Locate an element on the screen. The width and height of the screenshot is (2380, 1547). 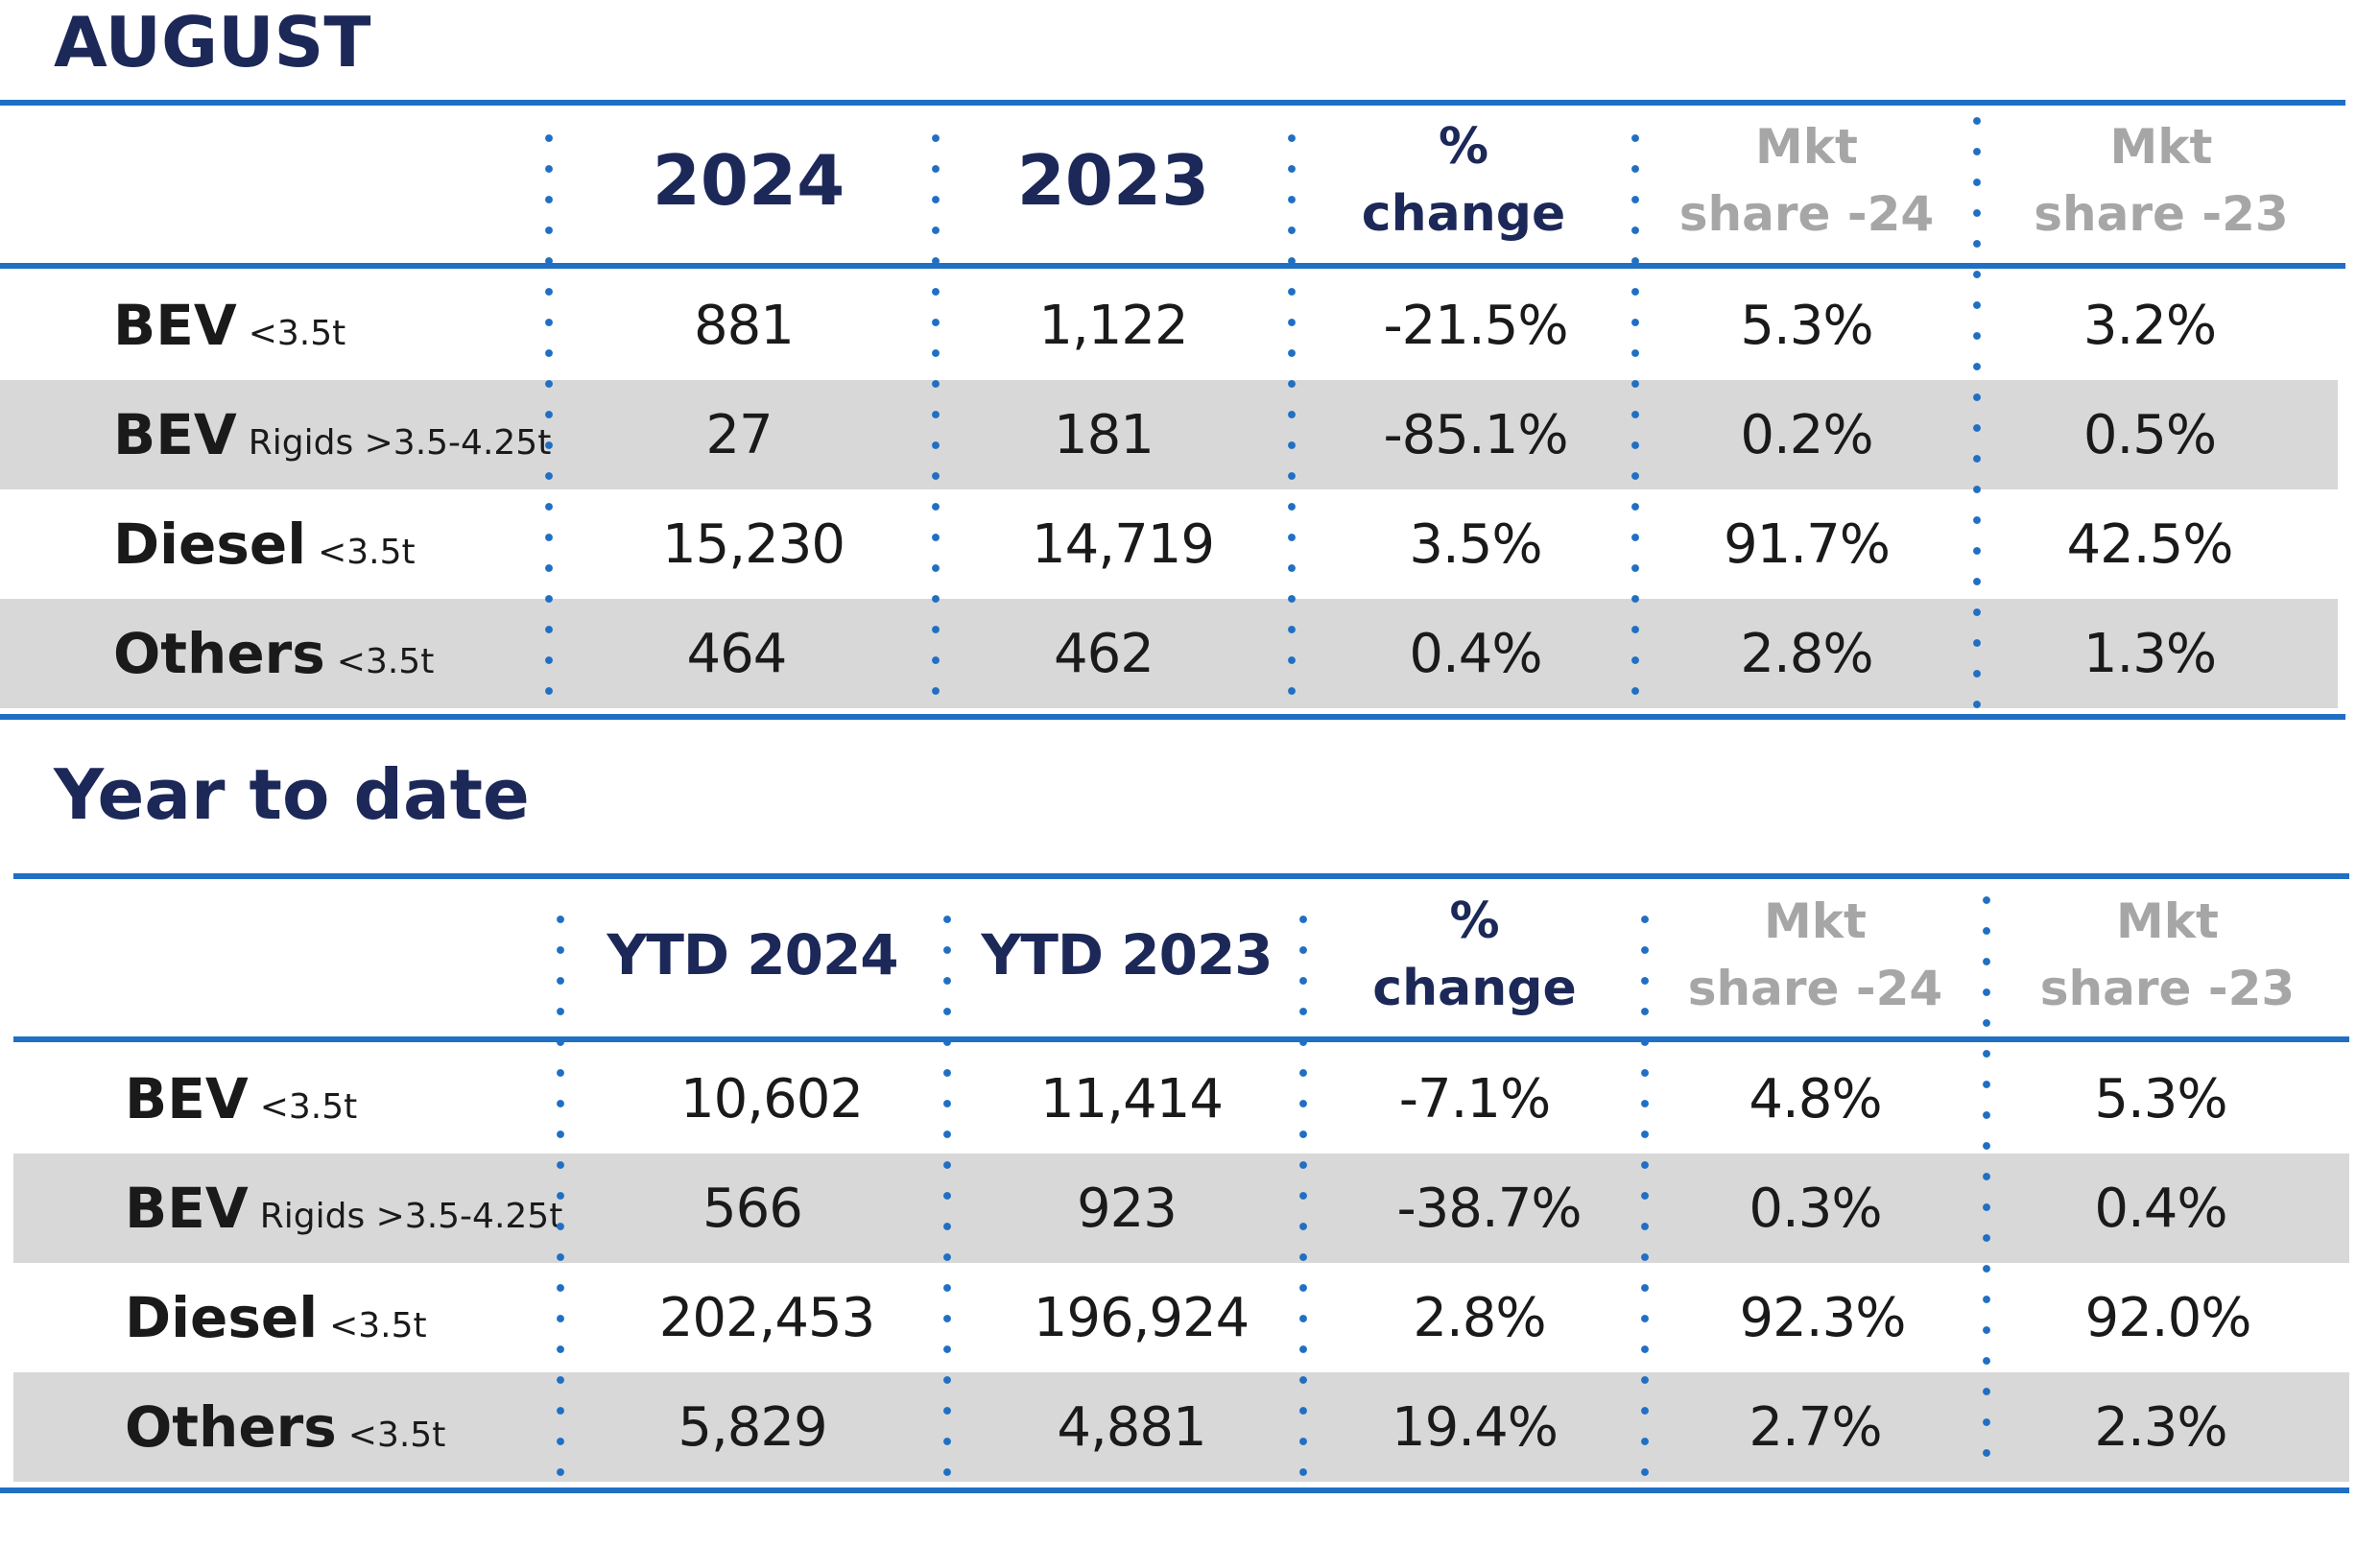
table-row: BEV <3.5t 881 1,122 -21.5% 5.3% 3.2% is located at coordinates (1172, 325).